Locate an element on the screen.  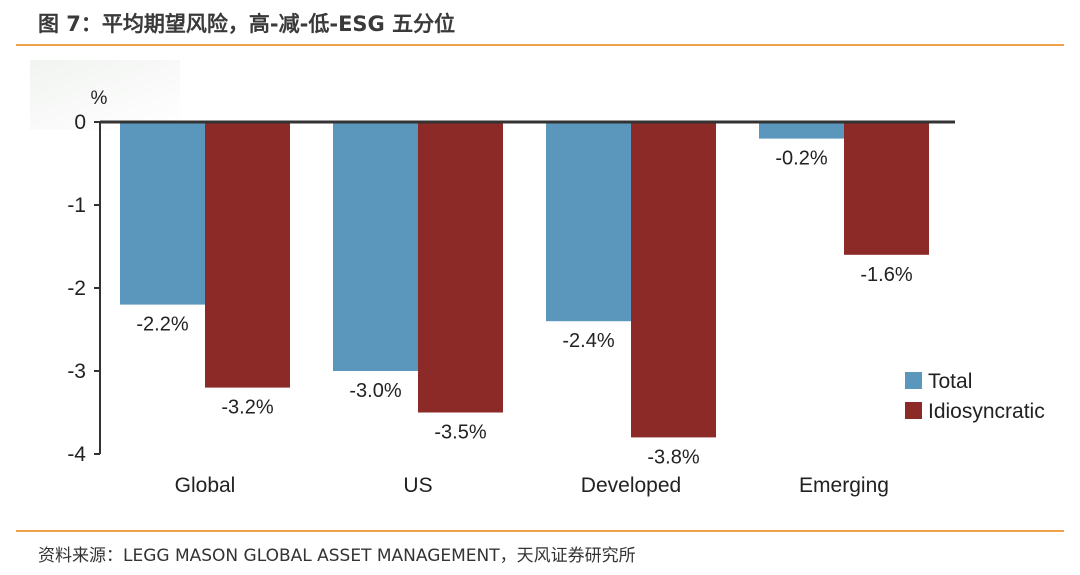
y-tick-label: -4 is located at coordinates (76, 454).